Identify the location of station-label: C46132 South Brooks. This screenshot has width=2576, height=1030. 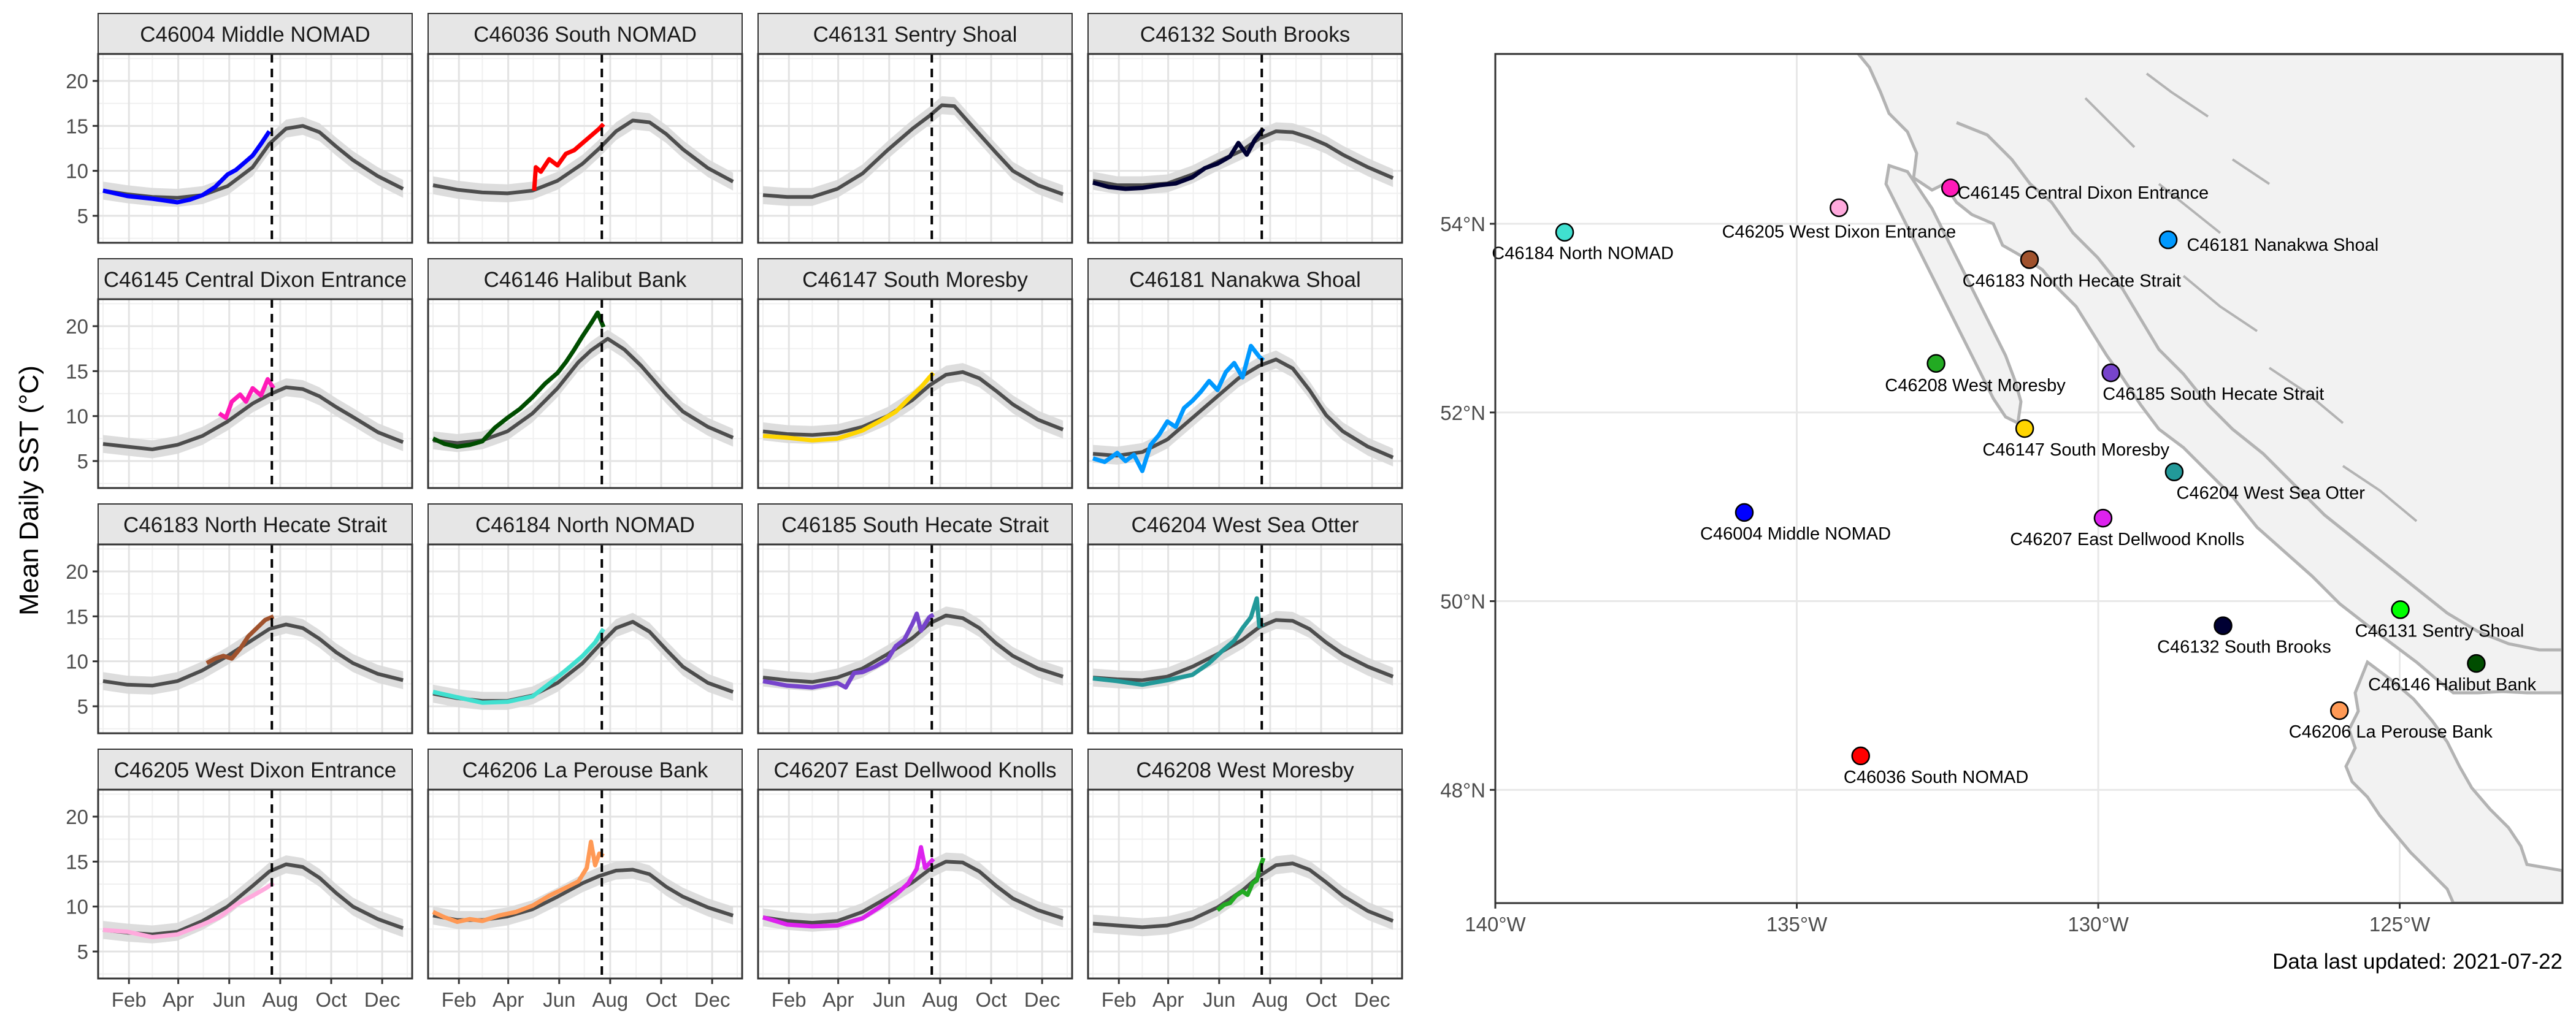
(2244, 647).